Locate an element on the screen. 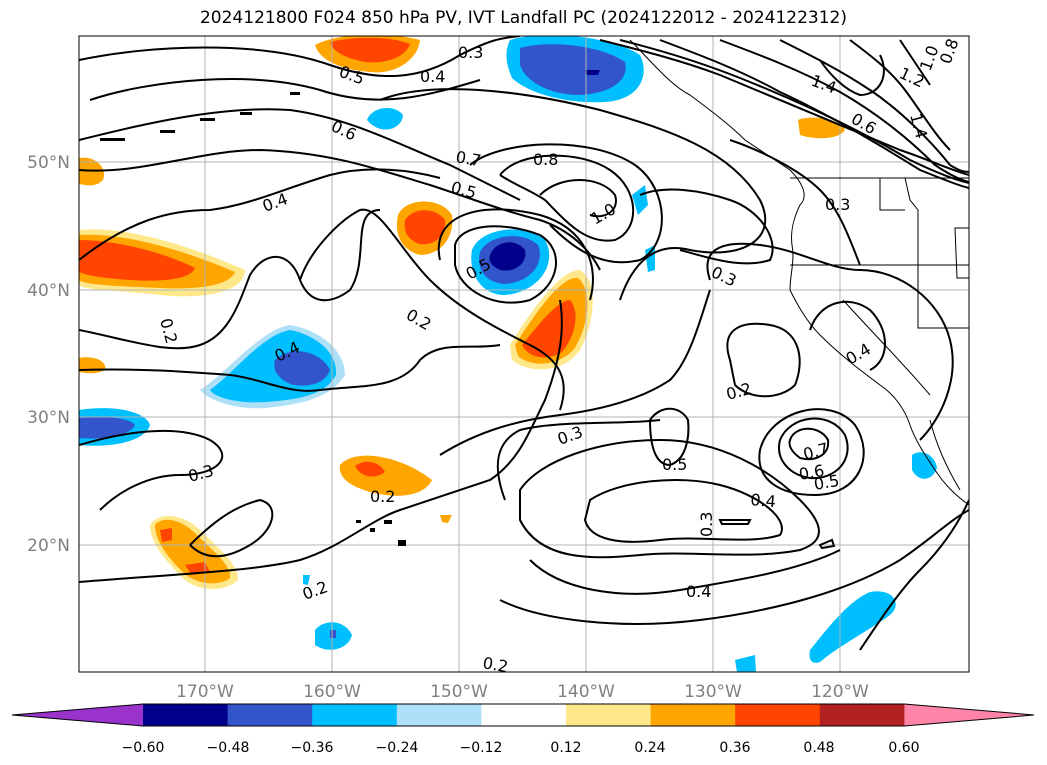  colorbar-outline is located at coordinates (523, 715).